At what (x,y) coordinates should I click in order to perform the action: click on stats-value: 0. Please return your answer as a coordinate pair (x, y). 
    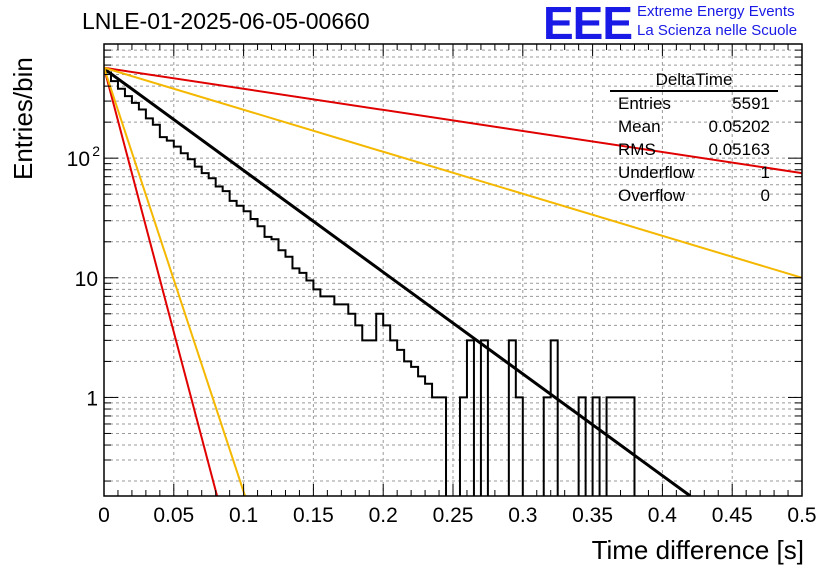
    Looking at the image, I should click on (765, 195).